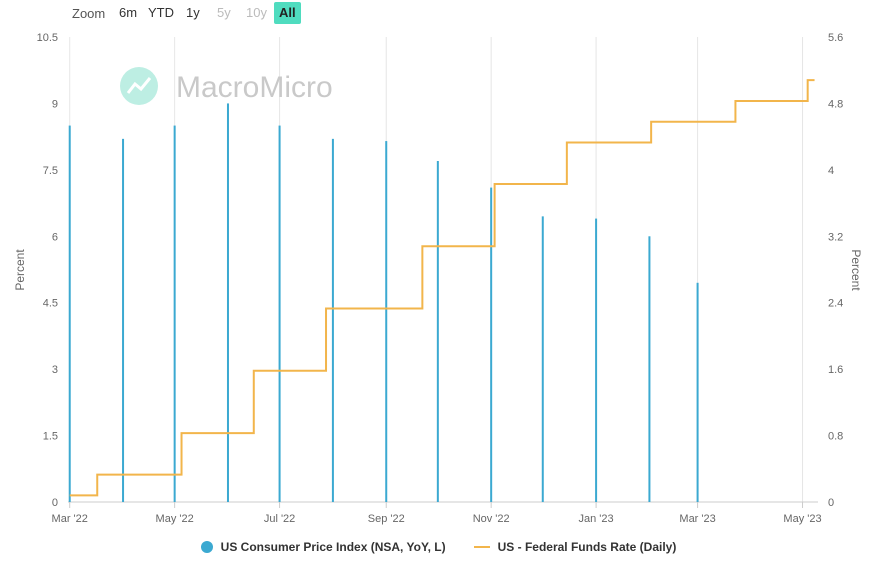 This screenshot has width=877, height=568. Describe the element at coordinates (333, 547) in the screenshot. I see `legend-label-cpi: US Consumer Price Index (NSA, YoY, L)` at that location.